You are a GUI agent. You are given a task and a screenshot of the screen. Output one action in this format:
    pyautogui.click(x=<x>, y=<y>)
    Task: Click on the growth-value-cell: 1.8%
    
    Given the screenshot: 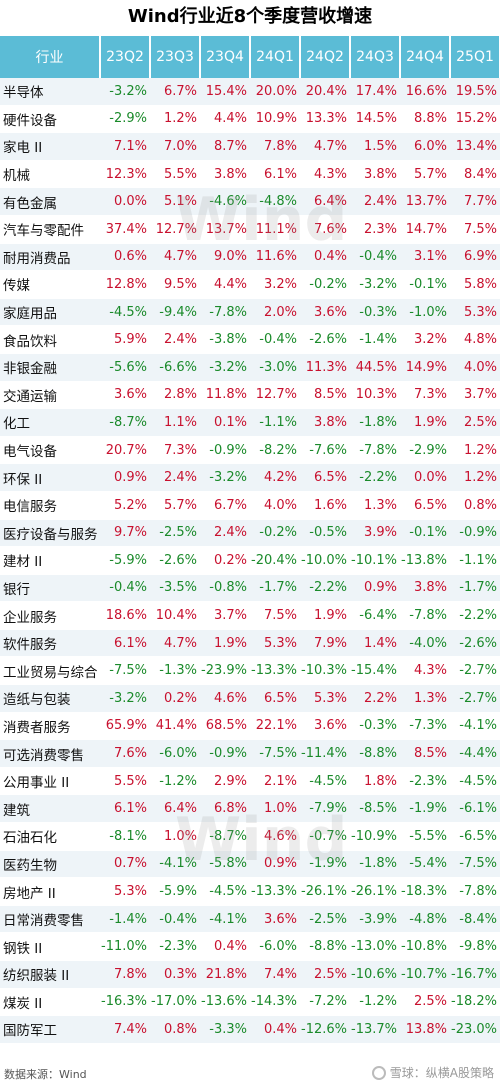 What is the action you would take?
    pyautogui.click(x=375, y=781)
    